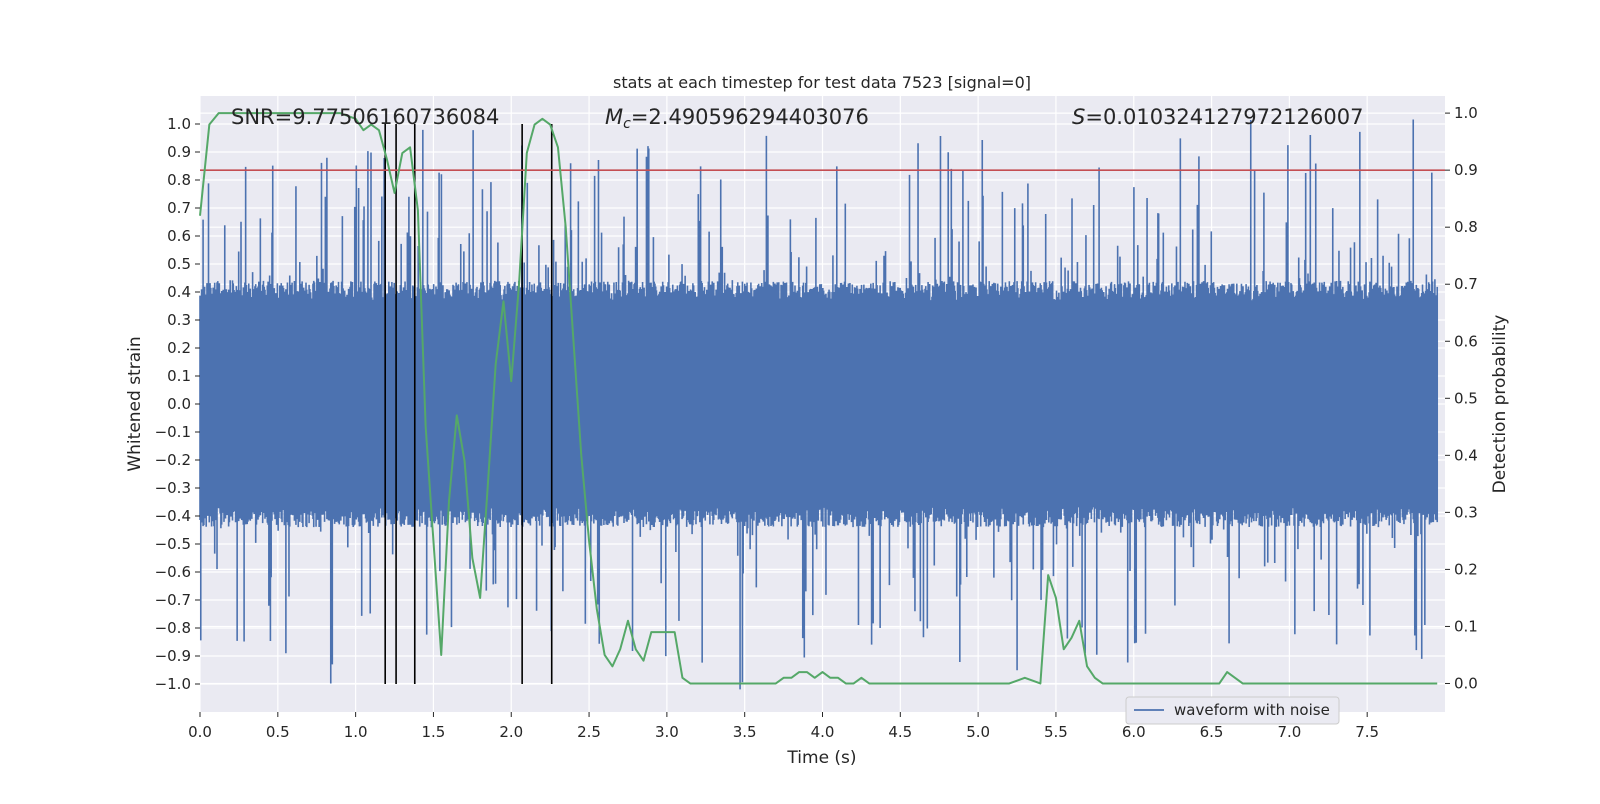 The height and width of the screenshot is (804, 1600). Describe the element at coordinates (1466, 170) in the screenshot. I see `y-right-tick-label: 0.9` at that location.